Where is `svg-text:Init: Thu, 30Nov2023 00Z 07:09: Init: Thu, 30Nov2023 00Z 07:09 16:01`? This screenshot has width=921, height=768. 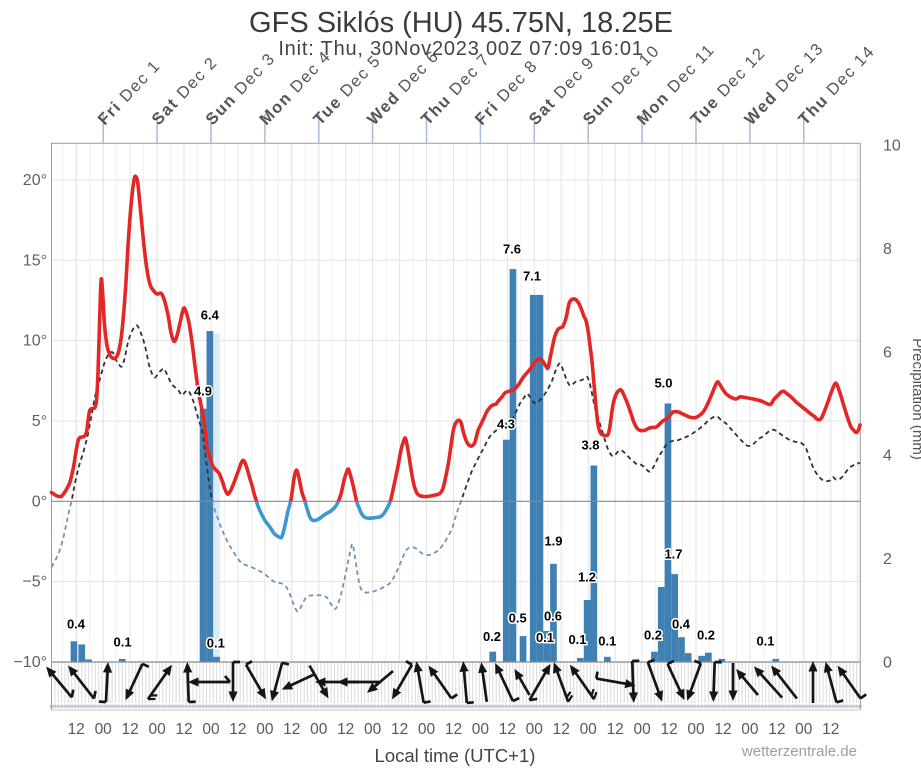
svg-text:Init: Thu, 30Nov2023 00Z 07:09: Init: Thu, 30Nov2023 00Z 07:09 16:01 is located at coordinates (460, 49).